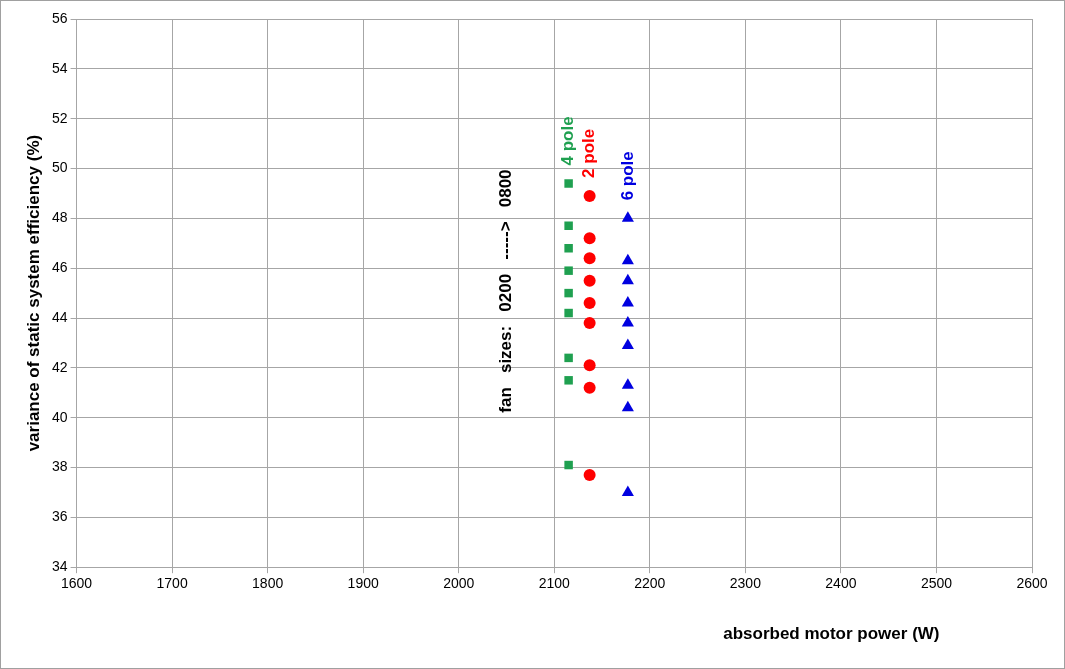 This screenshot has height=669, width=1065. I want to click on y-tick-label: 48, so click(59, 217).